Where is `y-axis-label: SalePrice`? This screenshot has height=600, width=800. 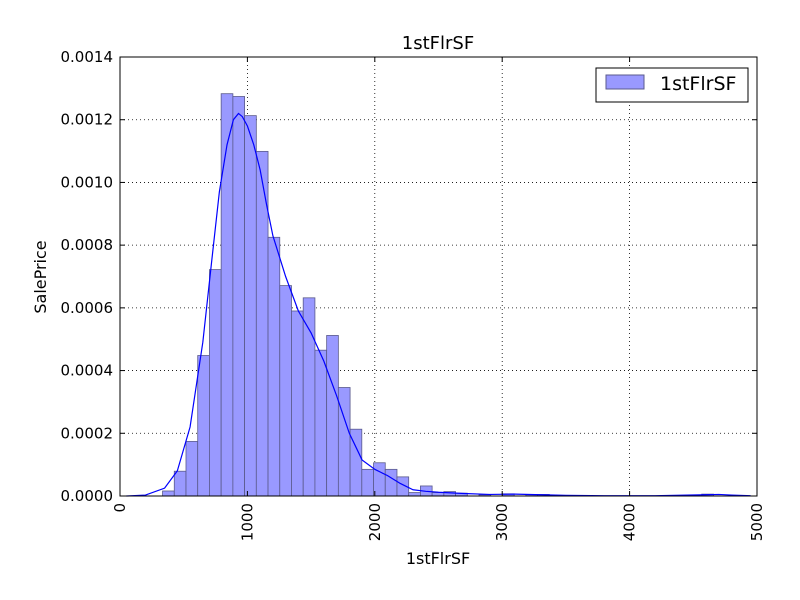 y-axis-label: SalePrice is located at coordinates (40, 276).